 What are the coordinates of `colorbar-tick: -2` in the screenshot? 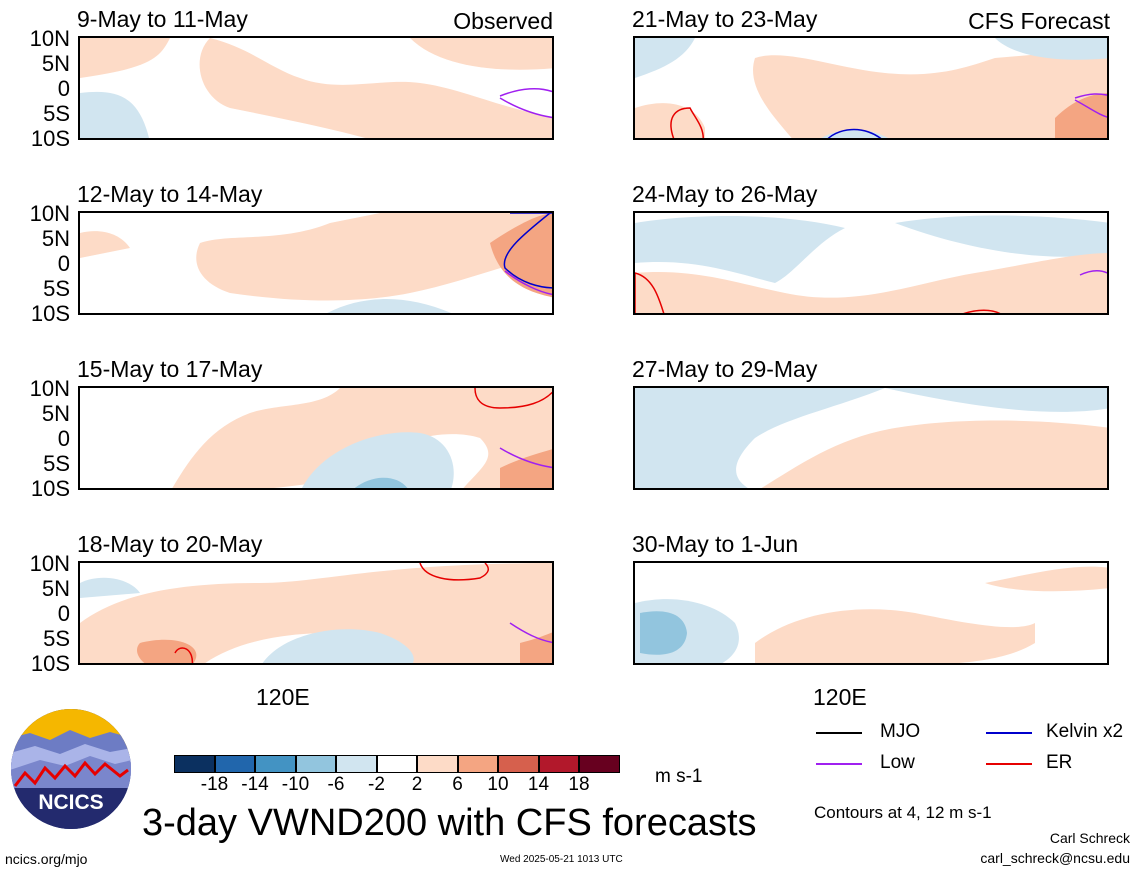 It's located at (376, 784).